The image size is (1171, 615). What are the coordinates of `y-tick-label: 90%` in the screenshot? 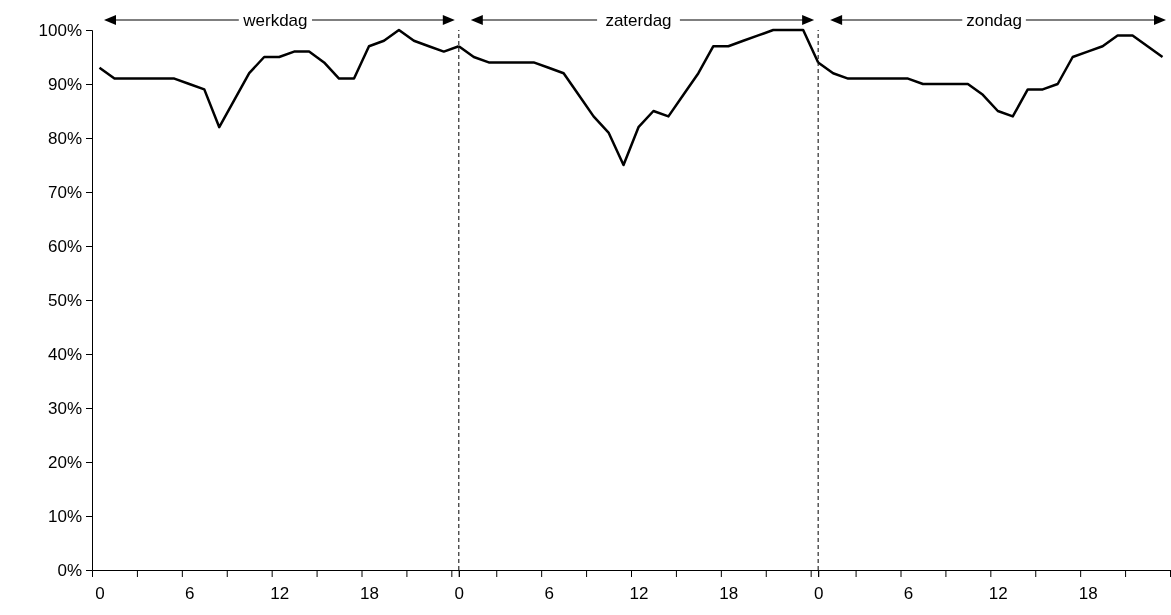 It's located at (64, 84).